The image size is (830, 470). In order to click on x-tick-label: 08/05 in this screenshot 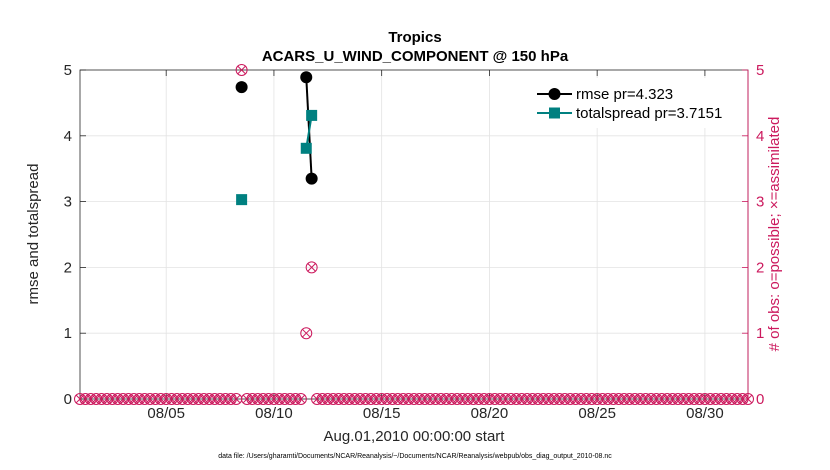, I will do `click(166, 413)`.